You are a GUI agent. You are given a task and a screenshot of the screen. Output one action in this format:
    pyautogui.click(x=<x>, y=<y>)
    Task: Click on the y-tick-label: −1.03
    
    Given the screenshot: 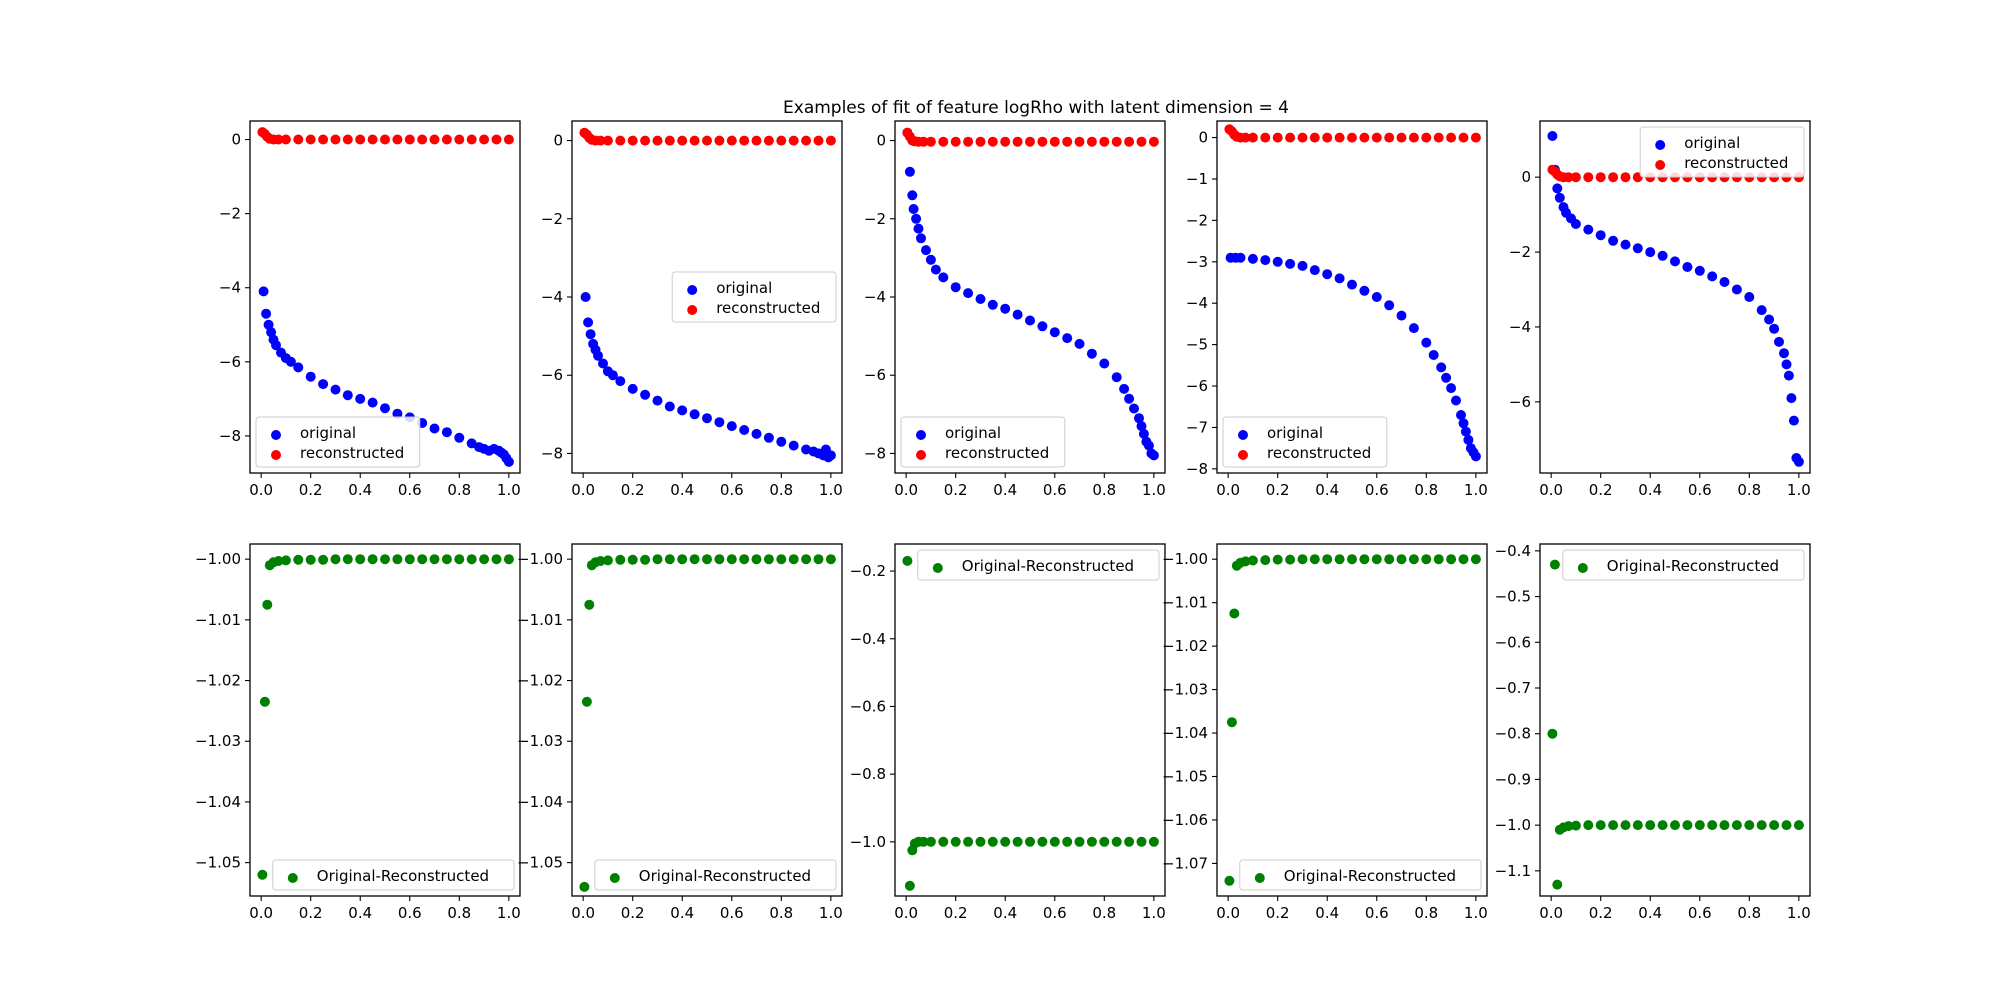 What is the action you would take?
    pyautogui.click(x=218, y=741)
    